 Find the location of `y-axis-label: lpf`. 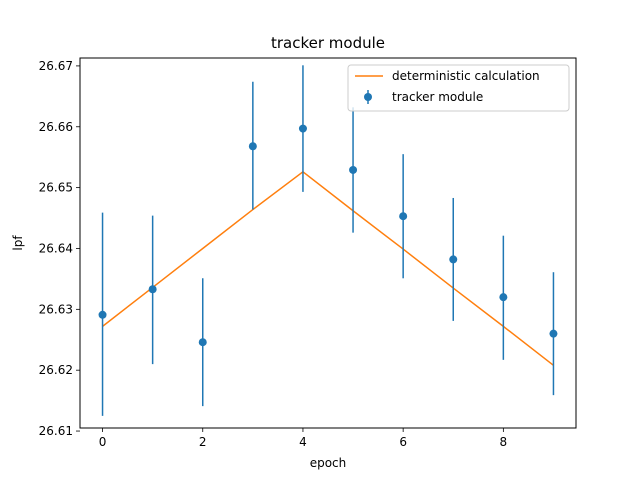

y-axis-label: lpf is located at coordinates (18, 243).